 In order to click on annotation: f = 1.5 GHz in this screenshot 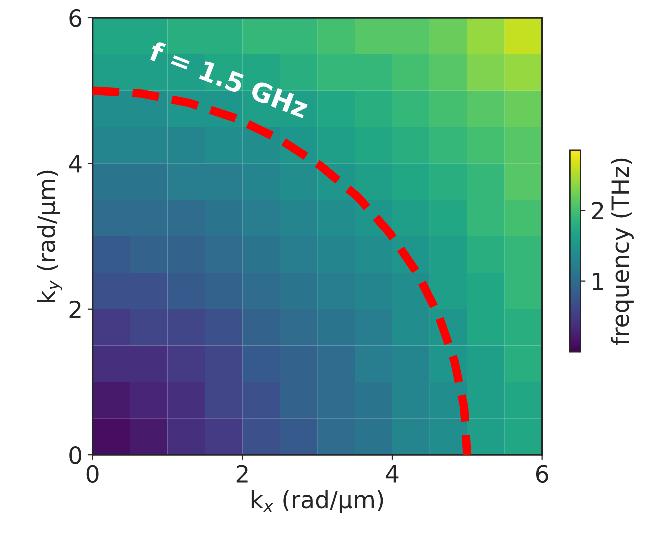, I will do `click(229, 79)`.